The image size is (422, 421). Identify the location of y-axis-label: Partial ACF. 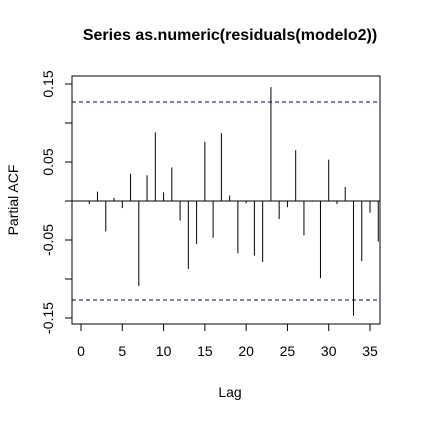
(13, 200).